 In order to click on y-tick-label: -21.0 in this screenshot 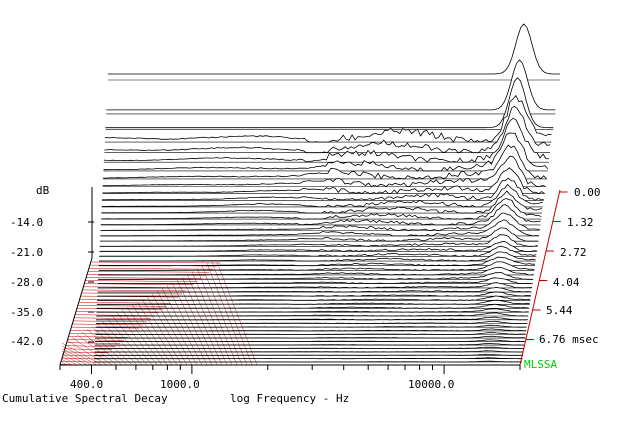, I will do `click(26, 252)`.